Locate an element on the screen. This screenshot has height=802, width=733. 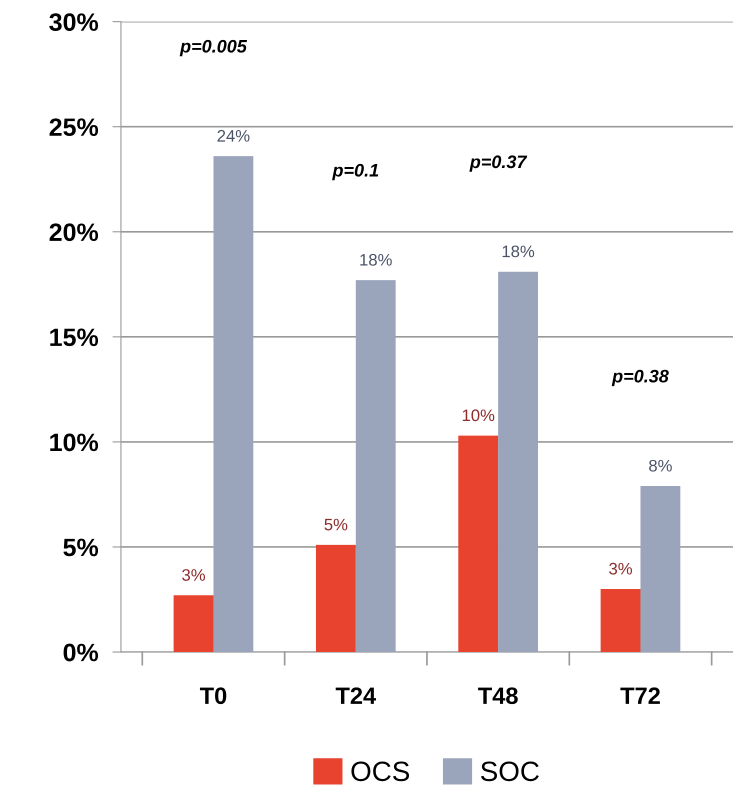
annotation: p=0.1 is located at coordinates (355, 172).